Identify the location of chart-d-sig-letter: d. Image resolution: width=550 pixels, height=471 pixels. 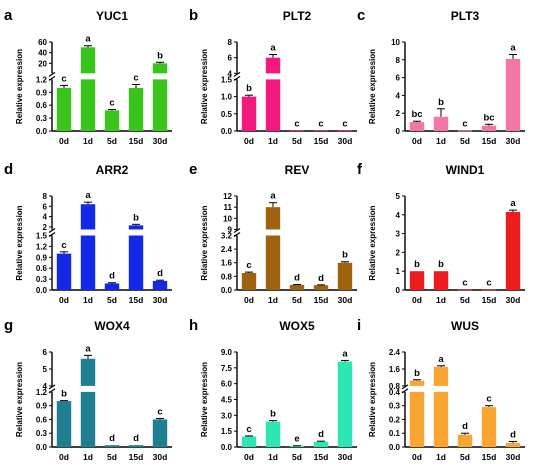
(160, 273).